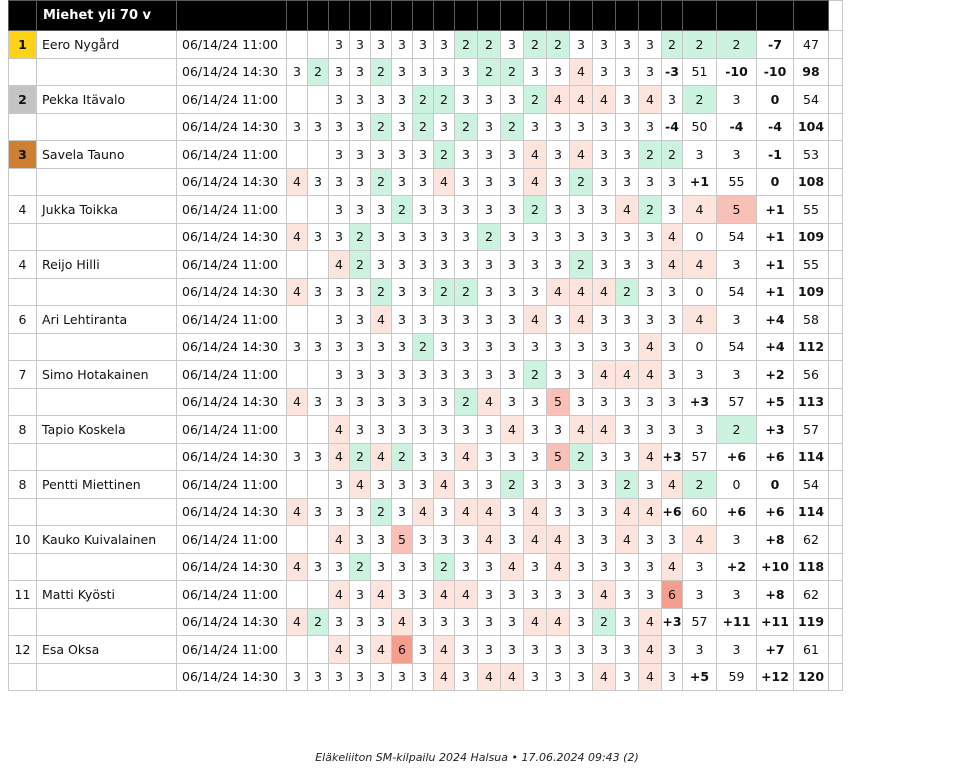 The width and height of the screenshot is (954, 768). Describe the element at coordinates (402, 649) in the screenshot. I see `hole-score-cell: 6` at that location.